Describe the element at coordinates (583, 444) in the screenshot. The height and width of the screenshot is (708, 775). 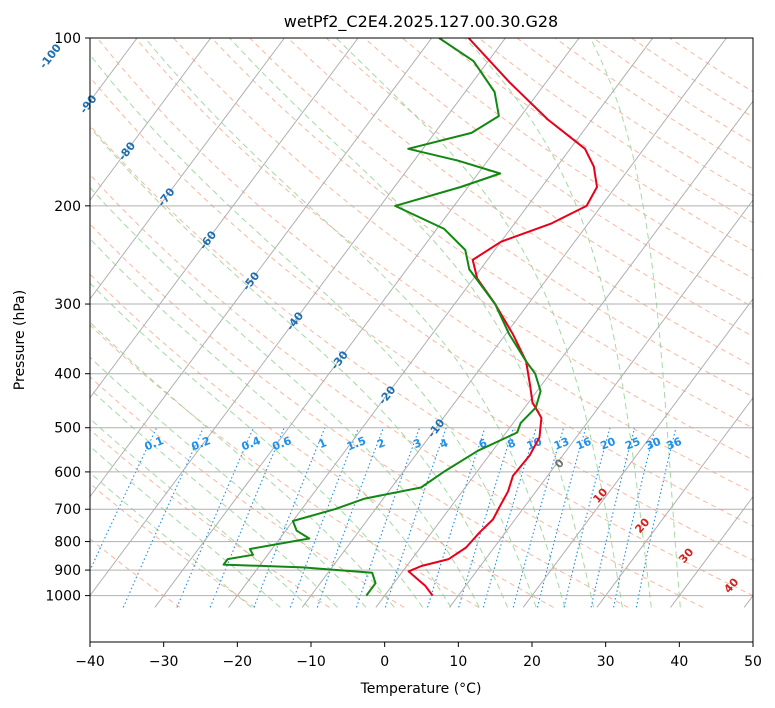
I see `mixing-ratio-label: 16` at that location.